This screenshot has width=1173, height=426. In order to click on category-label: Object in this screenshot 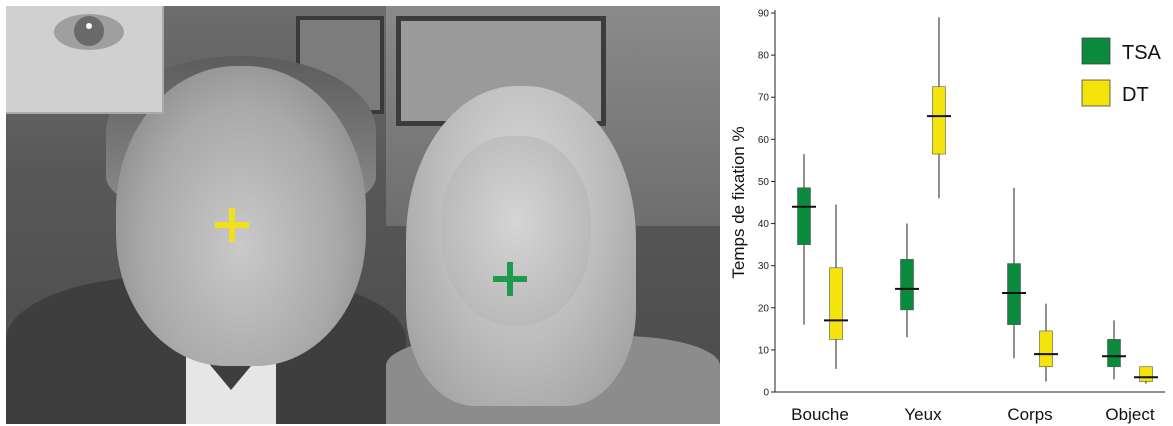, I will do `click(1129, 414)`.